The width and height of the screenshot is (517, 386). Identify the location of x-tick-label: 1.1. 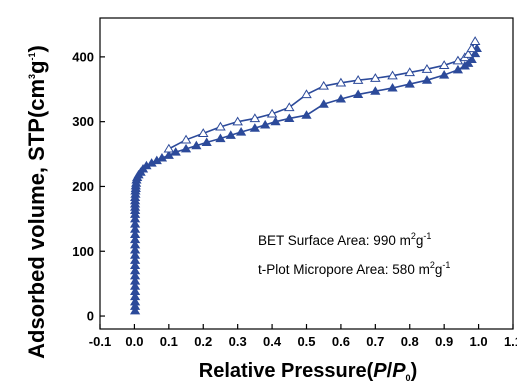
(510, 341).